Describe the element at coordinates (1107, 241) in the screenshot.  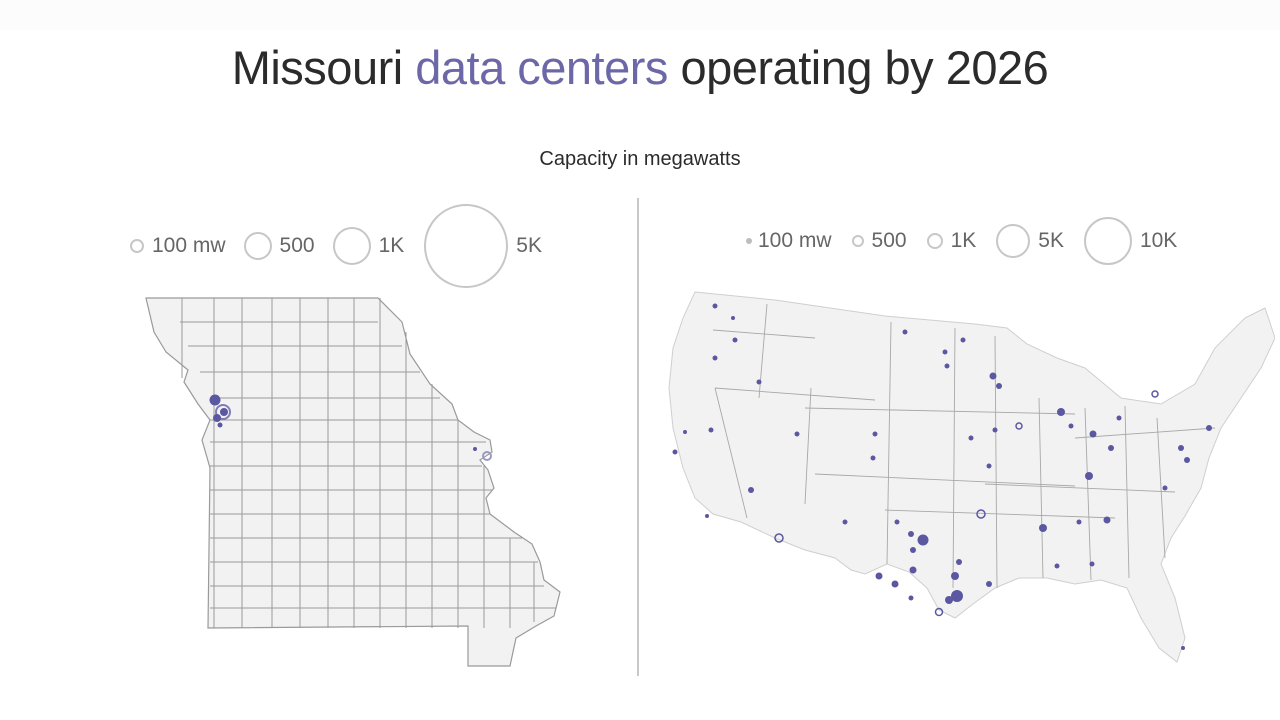
I see `legend-circle-10k` at that location.